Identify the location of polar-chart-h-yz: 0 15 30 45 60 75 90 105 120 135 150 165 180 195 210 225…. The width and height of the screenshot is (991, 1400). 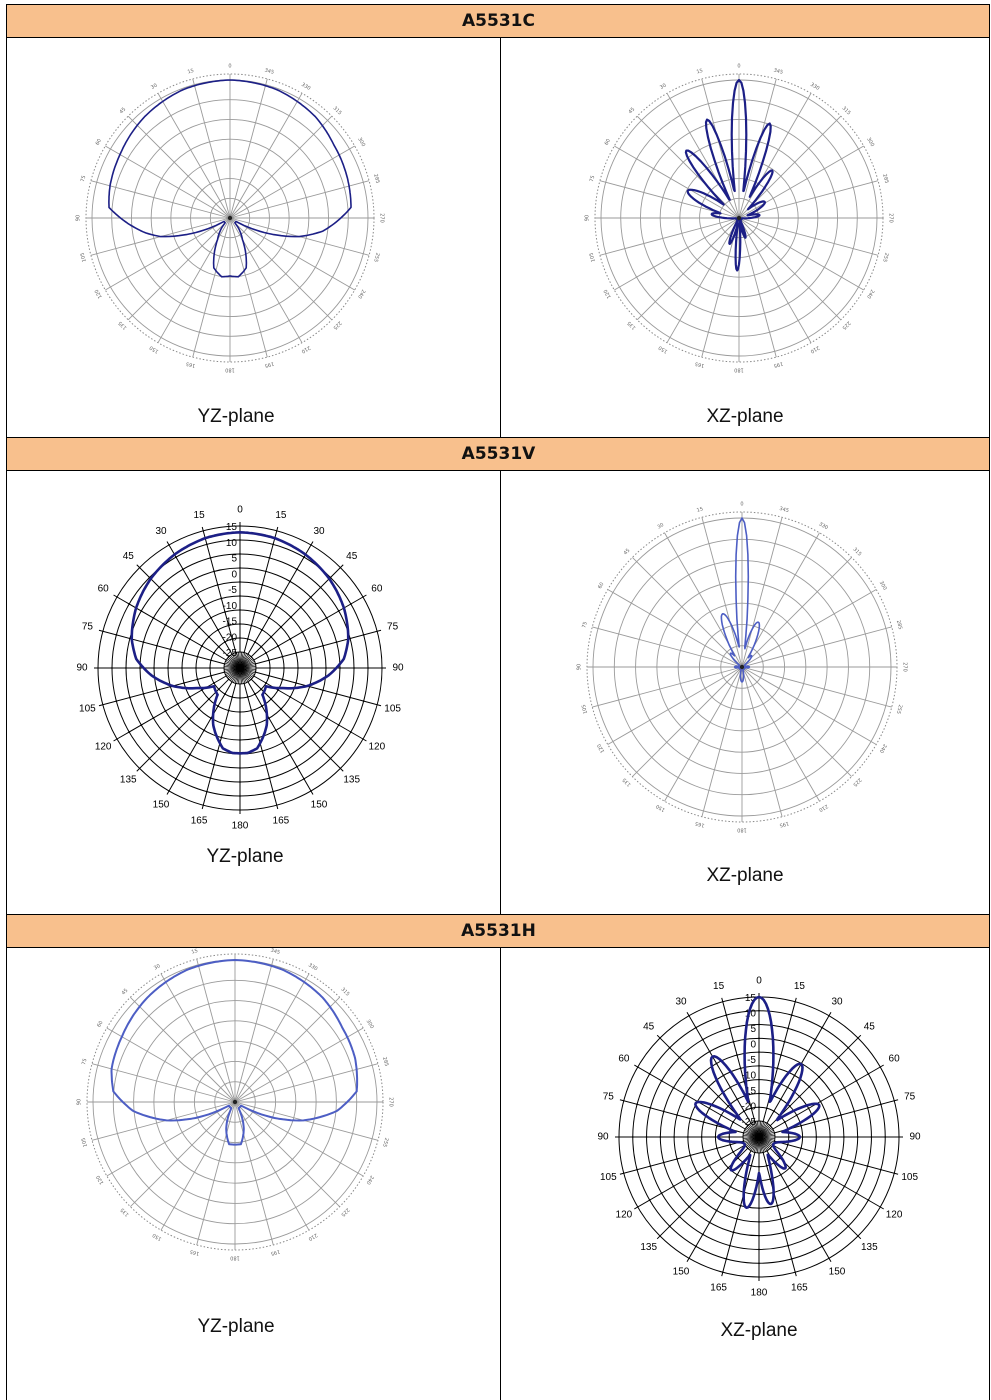
(235, 1104).